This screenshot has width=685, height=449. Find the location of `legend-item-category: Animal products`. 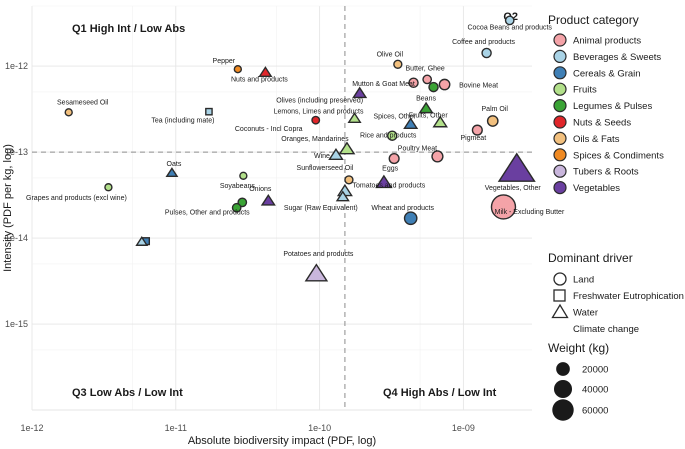

legend-item-category: Animal products is located at coordinates (597, 40).